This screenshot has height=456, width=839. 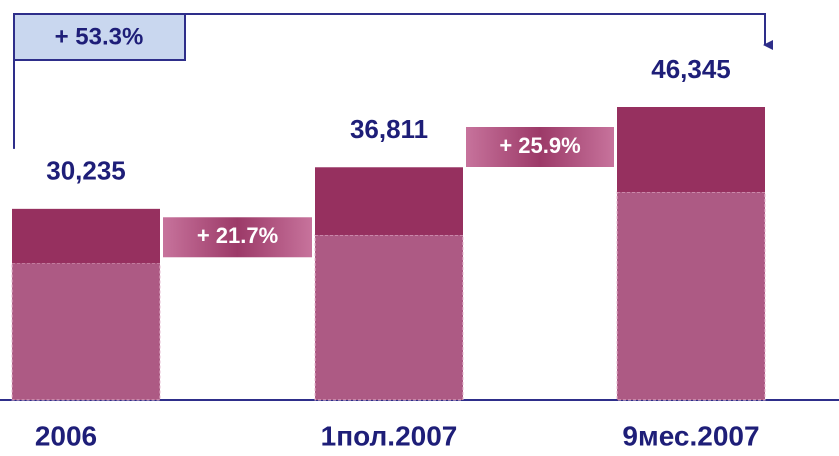 I want to click on x-tick-label: 9мес.2007, so click(x=690, y=435).